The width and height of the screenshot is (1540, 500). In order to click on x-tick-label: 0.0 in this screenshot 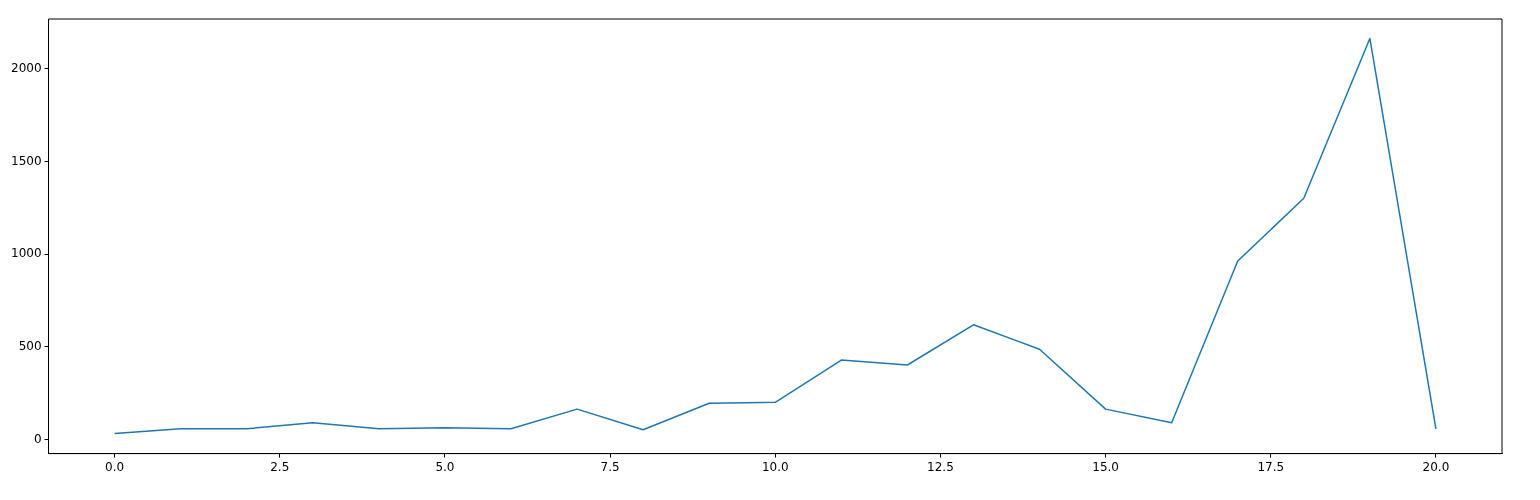, I will do `click(115, 466)`.